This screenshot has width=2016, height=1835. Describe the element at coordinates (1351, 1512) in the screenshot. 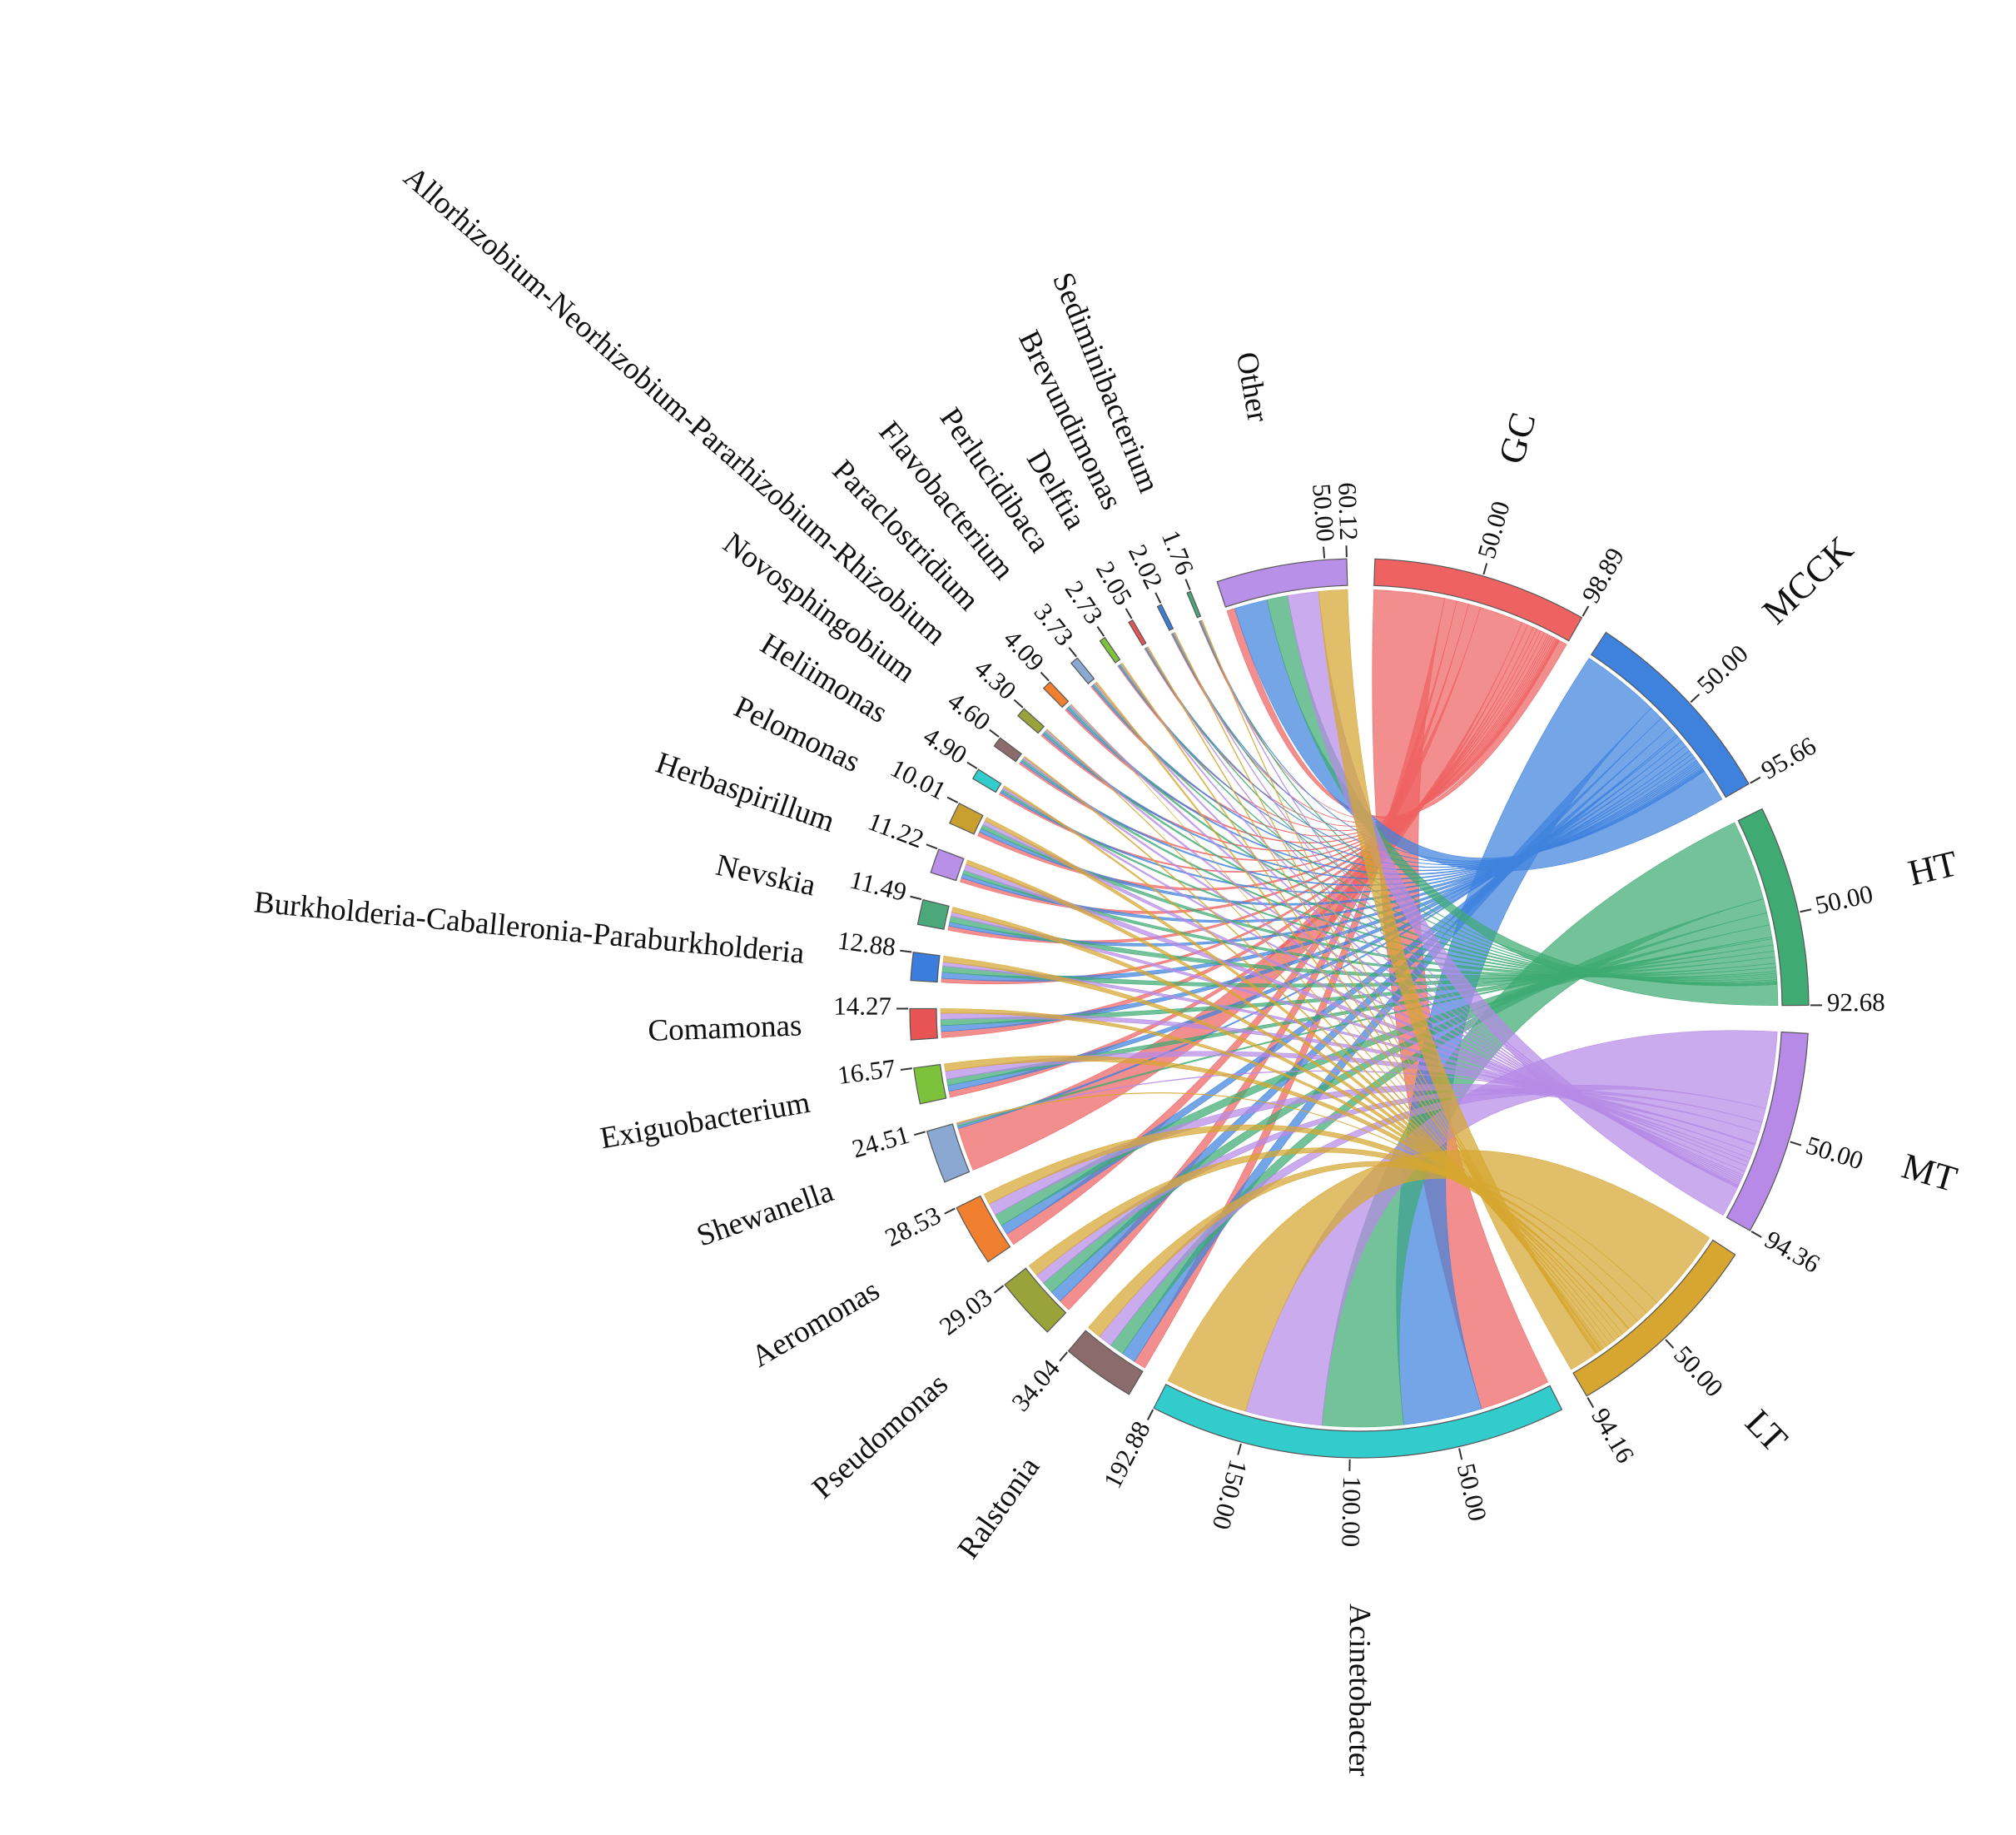

I see `scale-tick-label: 100.00` at that location.